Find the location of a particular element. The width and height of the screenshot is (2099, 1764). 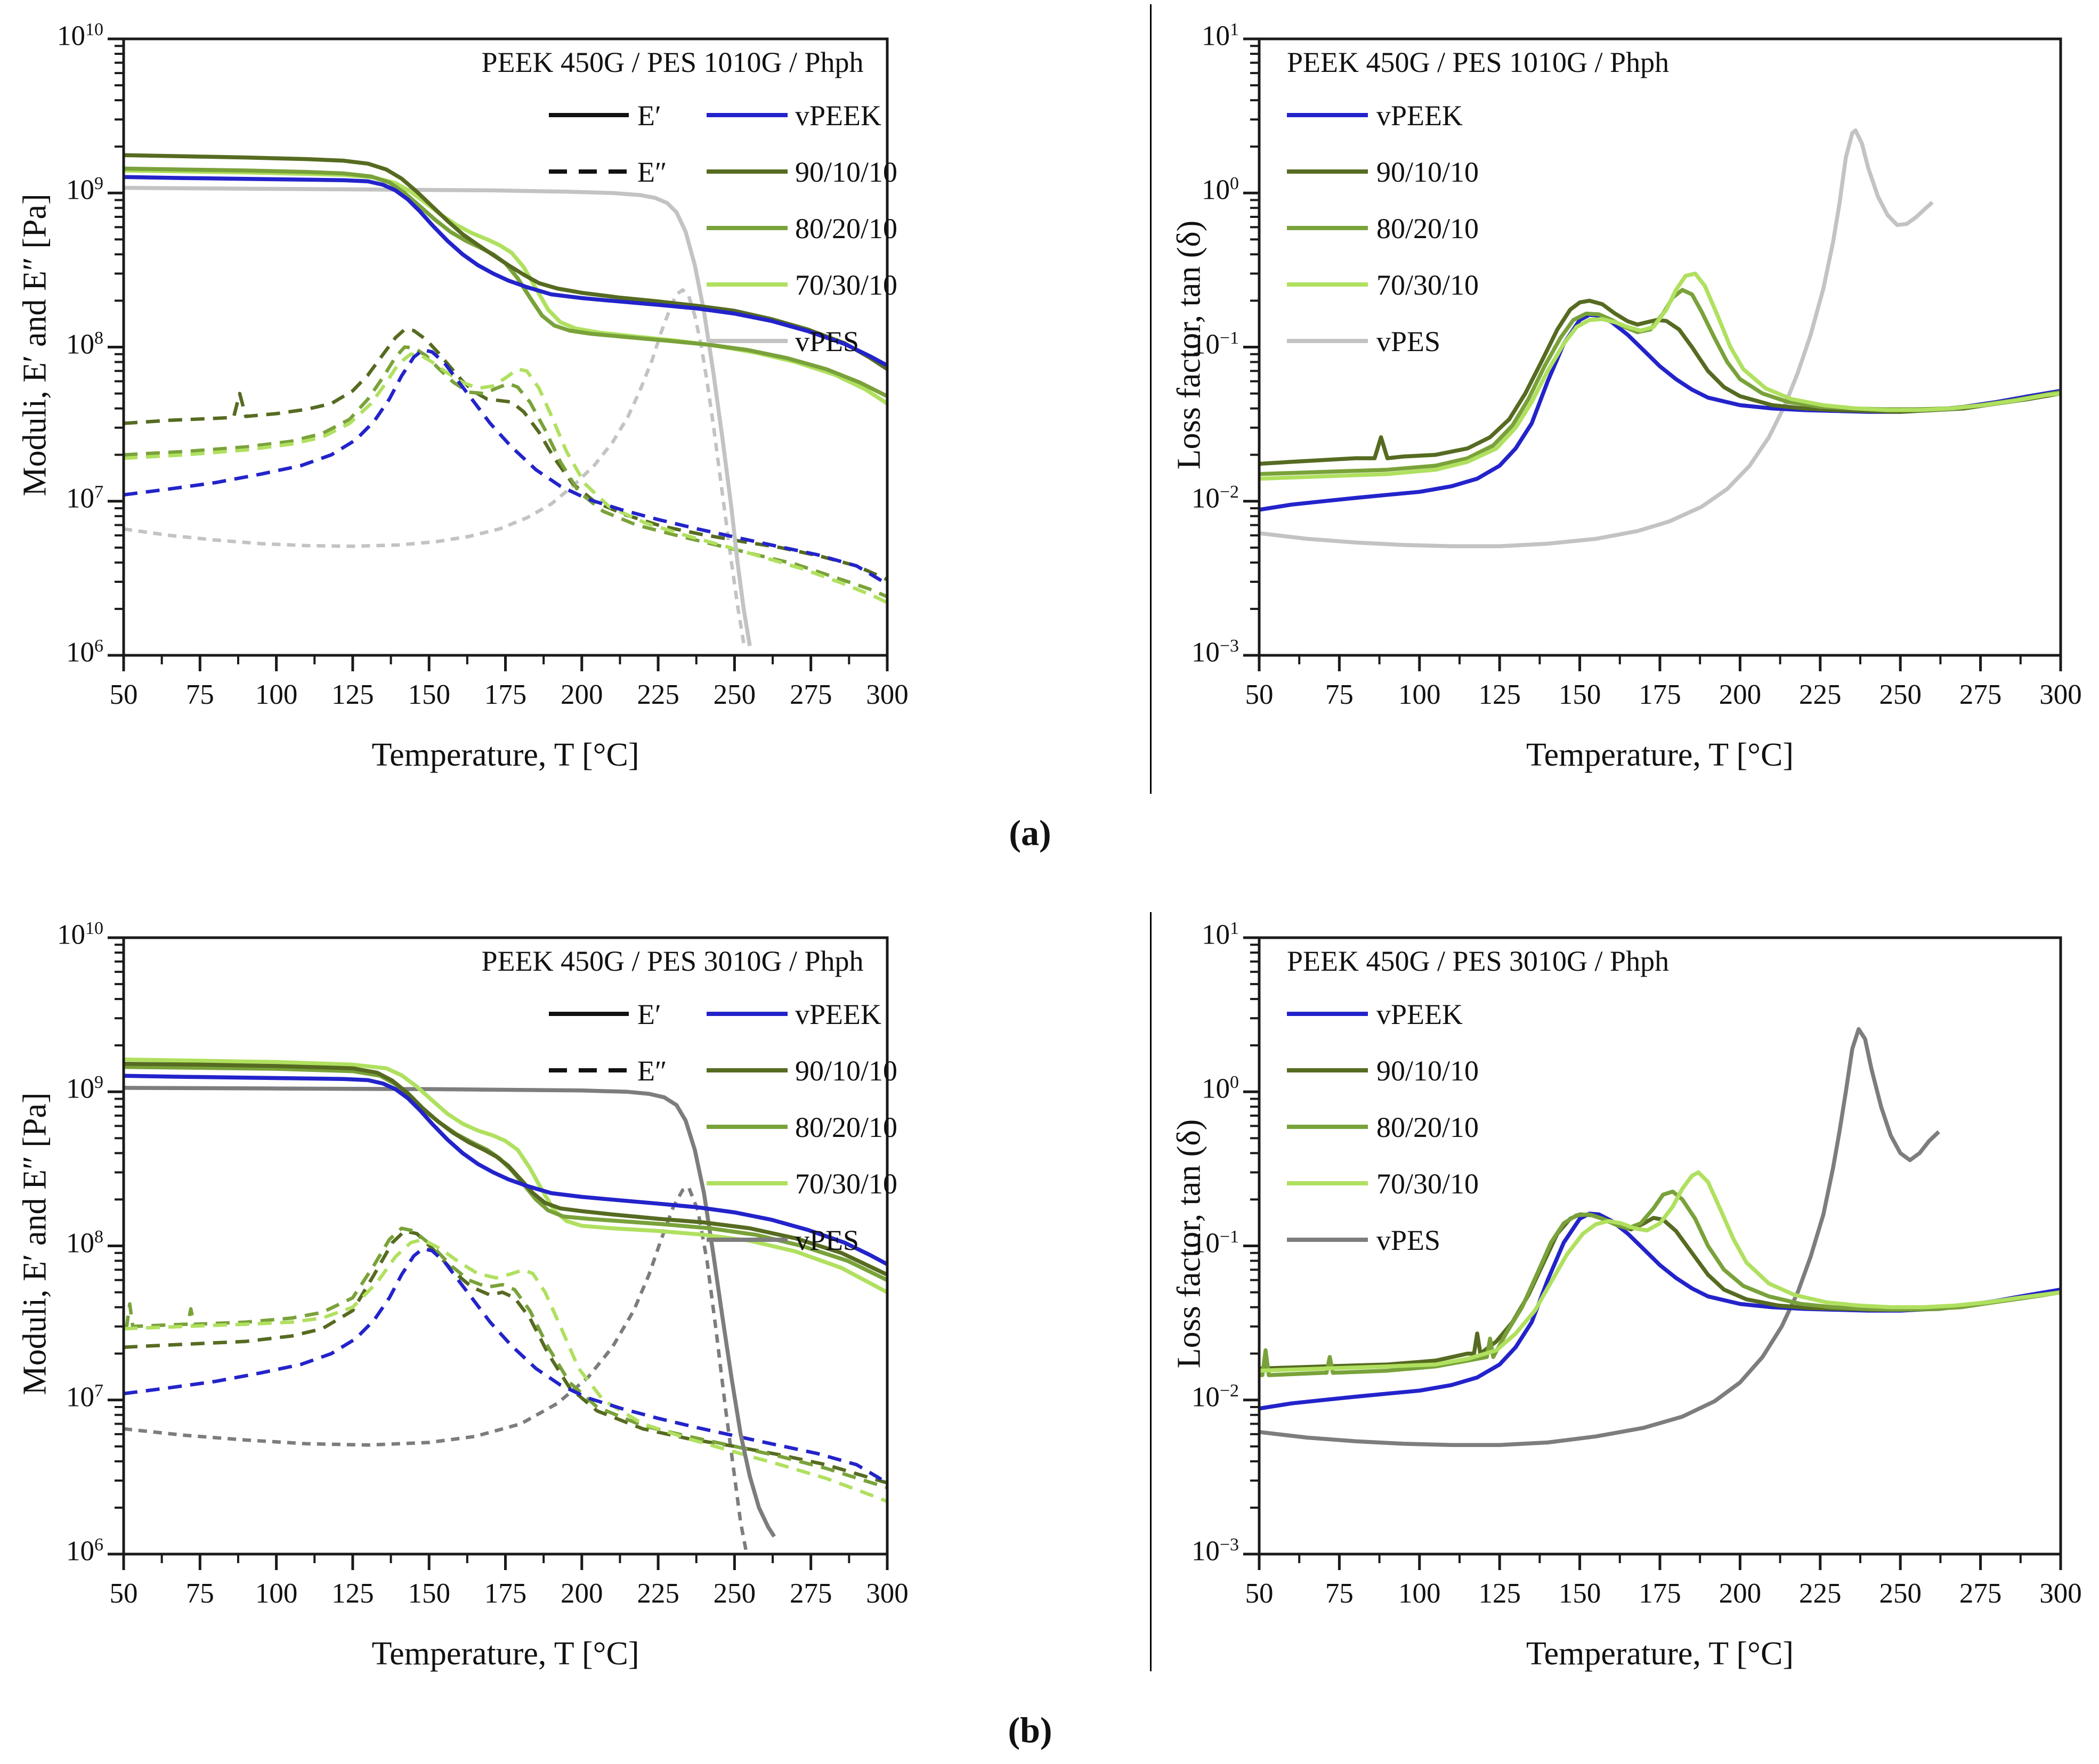

panel-a-tand-plot-svg is located at coordinates (1652, 354).